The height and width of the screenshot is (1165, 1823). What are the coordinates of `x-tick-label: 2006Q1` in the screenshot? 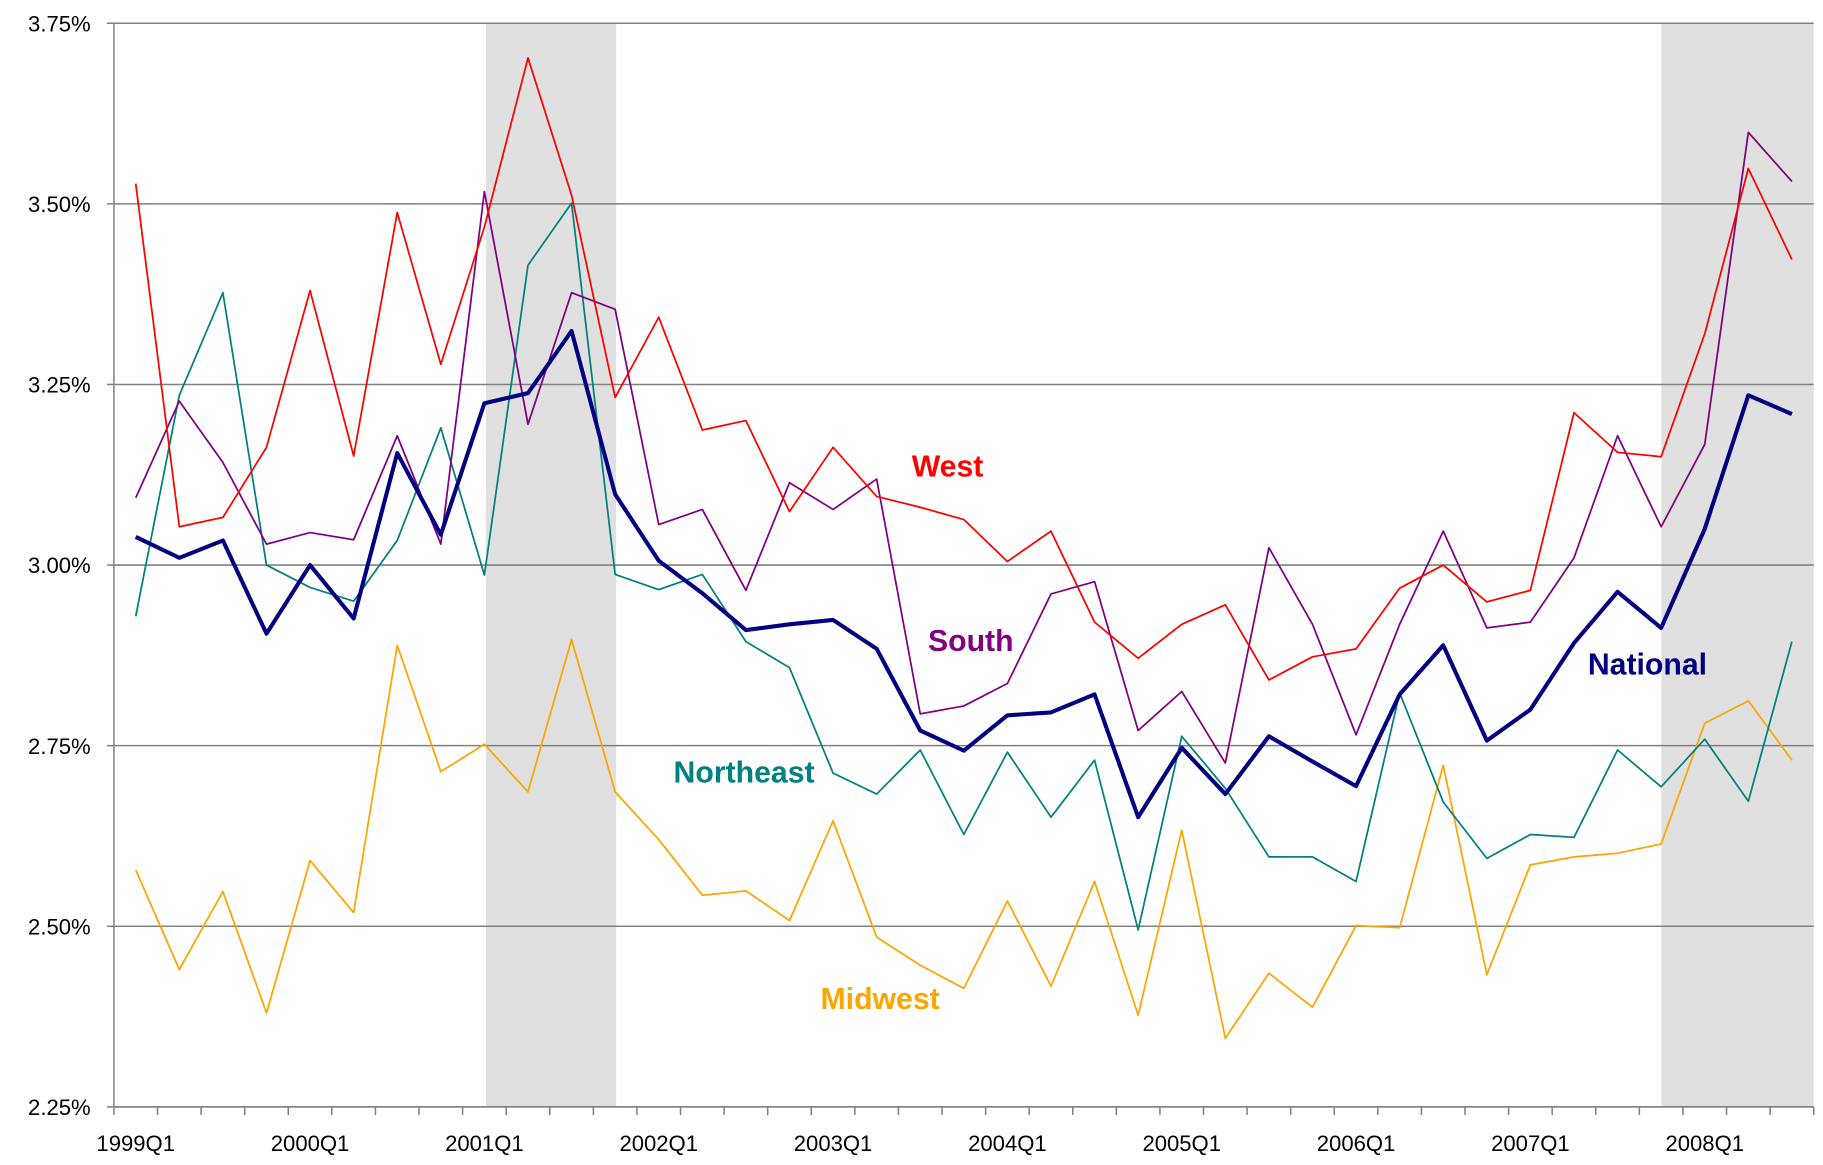 It's located at (1356, 1143).